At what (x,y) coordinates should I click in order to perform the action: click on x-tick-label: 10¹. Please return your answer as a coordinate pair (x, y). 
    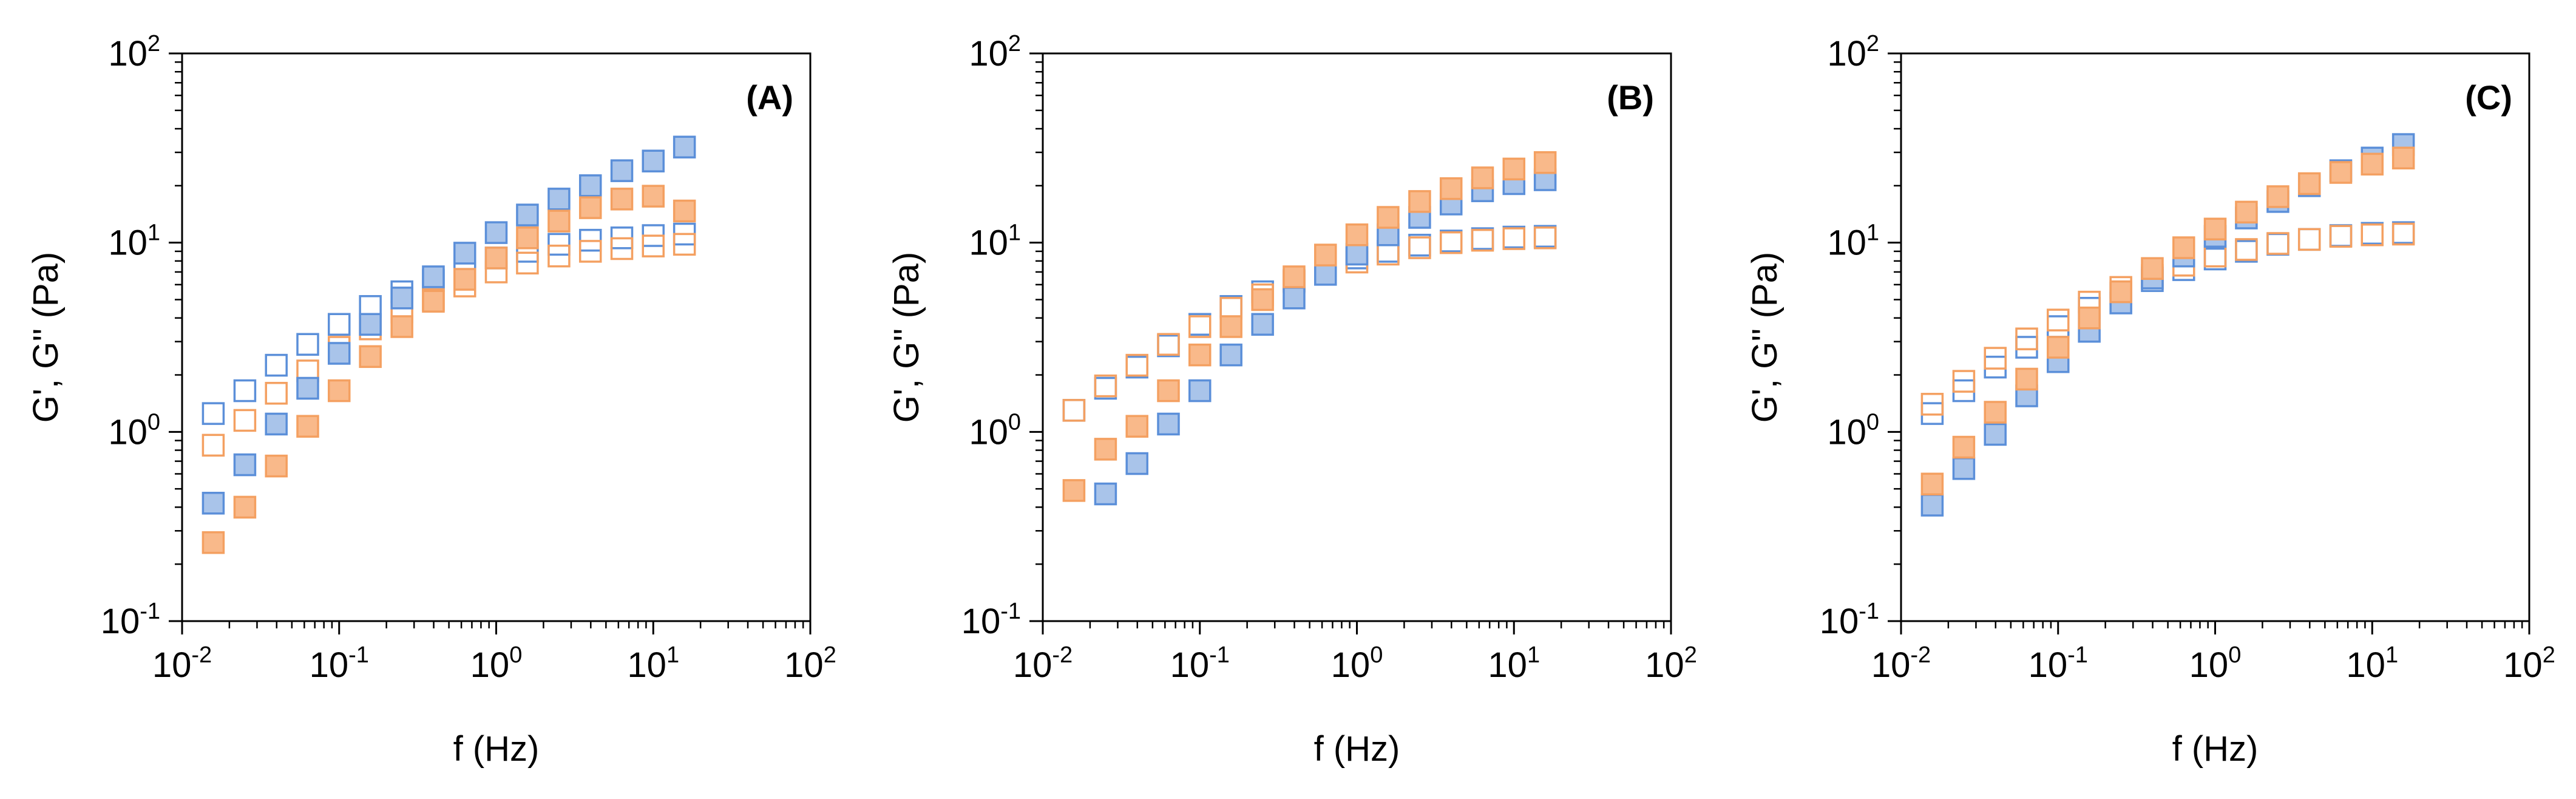
    Looking at the image, I should click on (653, 663).